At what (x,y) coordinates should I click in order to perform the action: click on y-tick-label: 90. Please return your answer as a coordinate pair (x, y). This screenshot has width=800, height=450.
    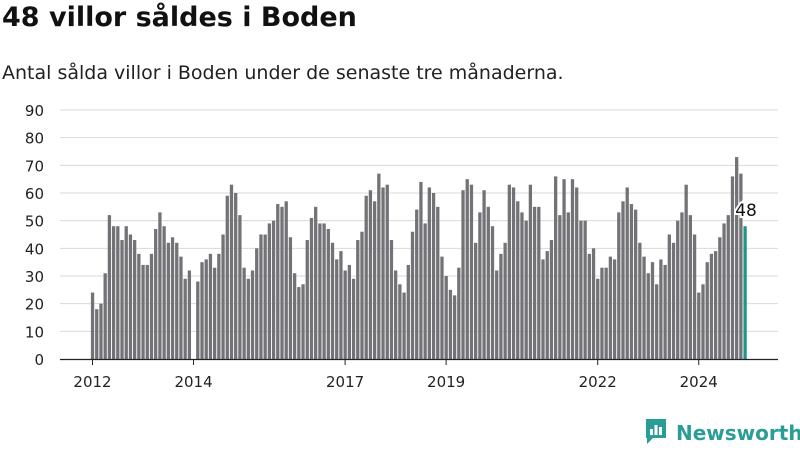
    Looking at the image, I should click on (34, 111).